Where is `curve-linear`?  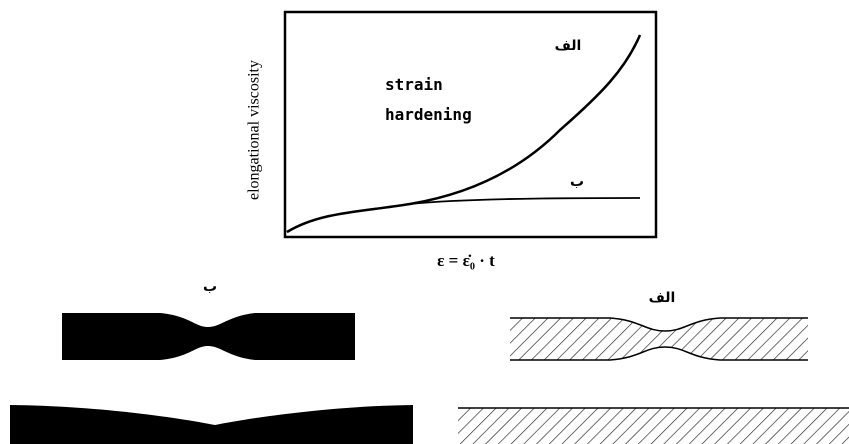
curve-linear is located at coordinates (463, 215).